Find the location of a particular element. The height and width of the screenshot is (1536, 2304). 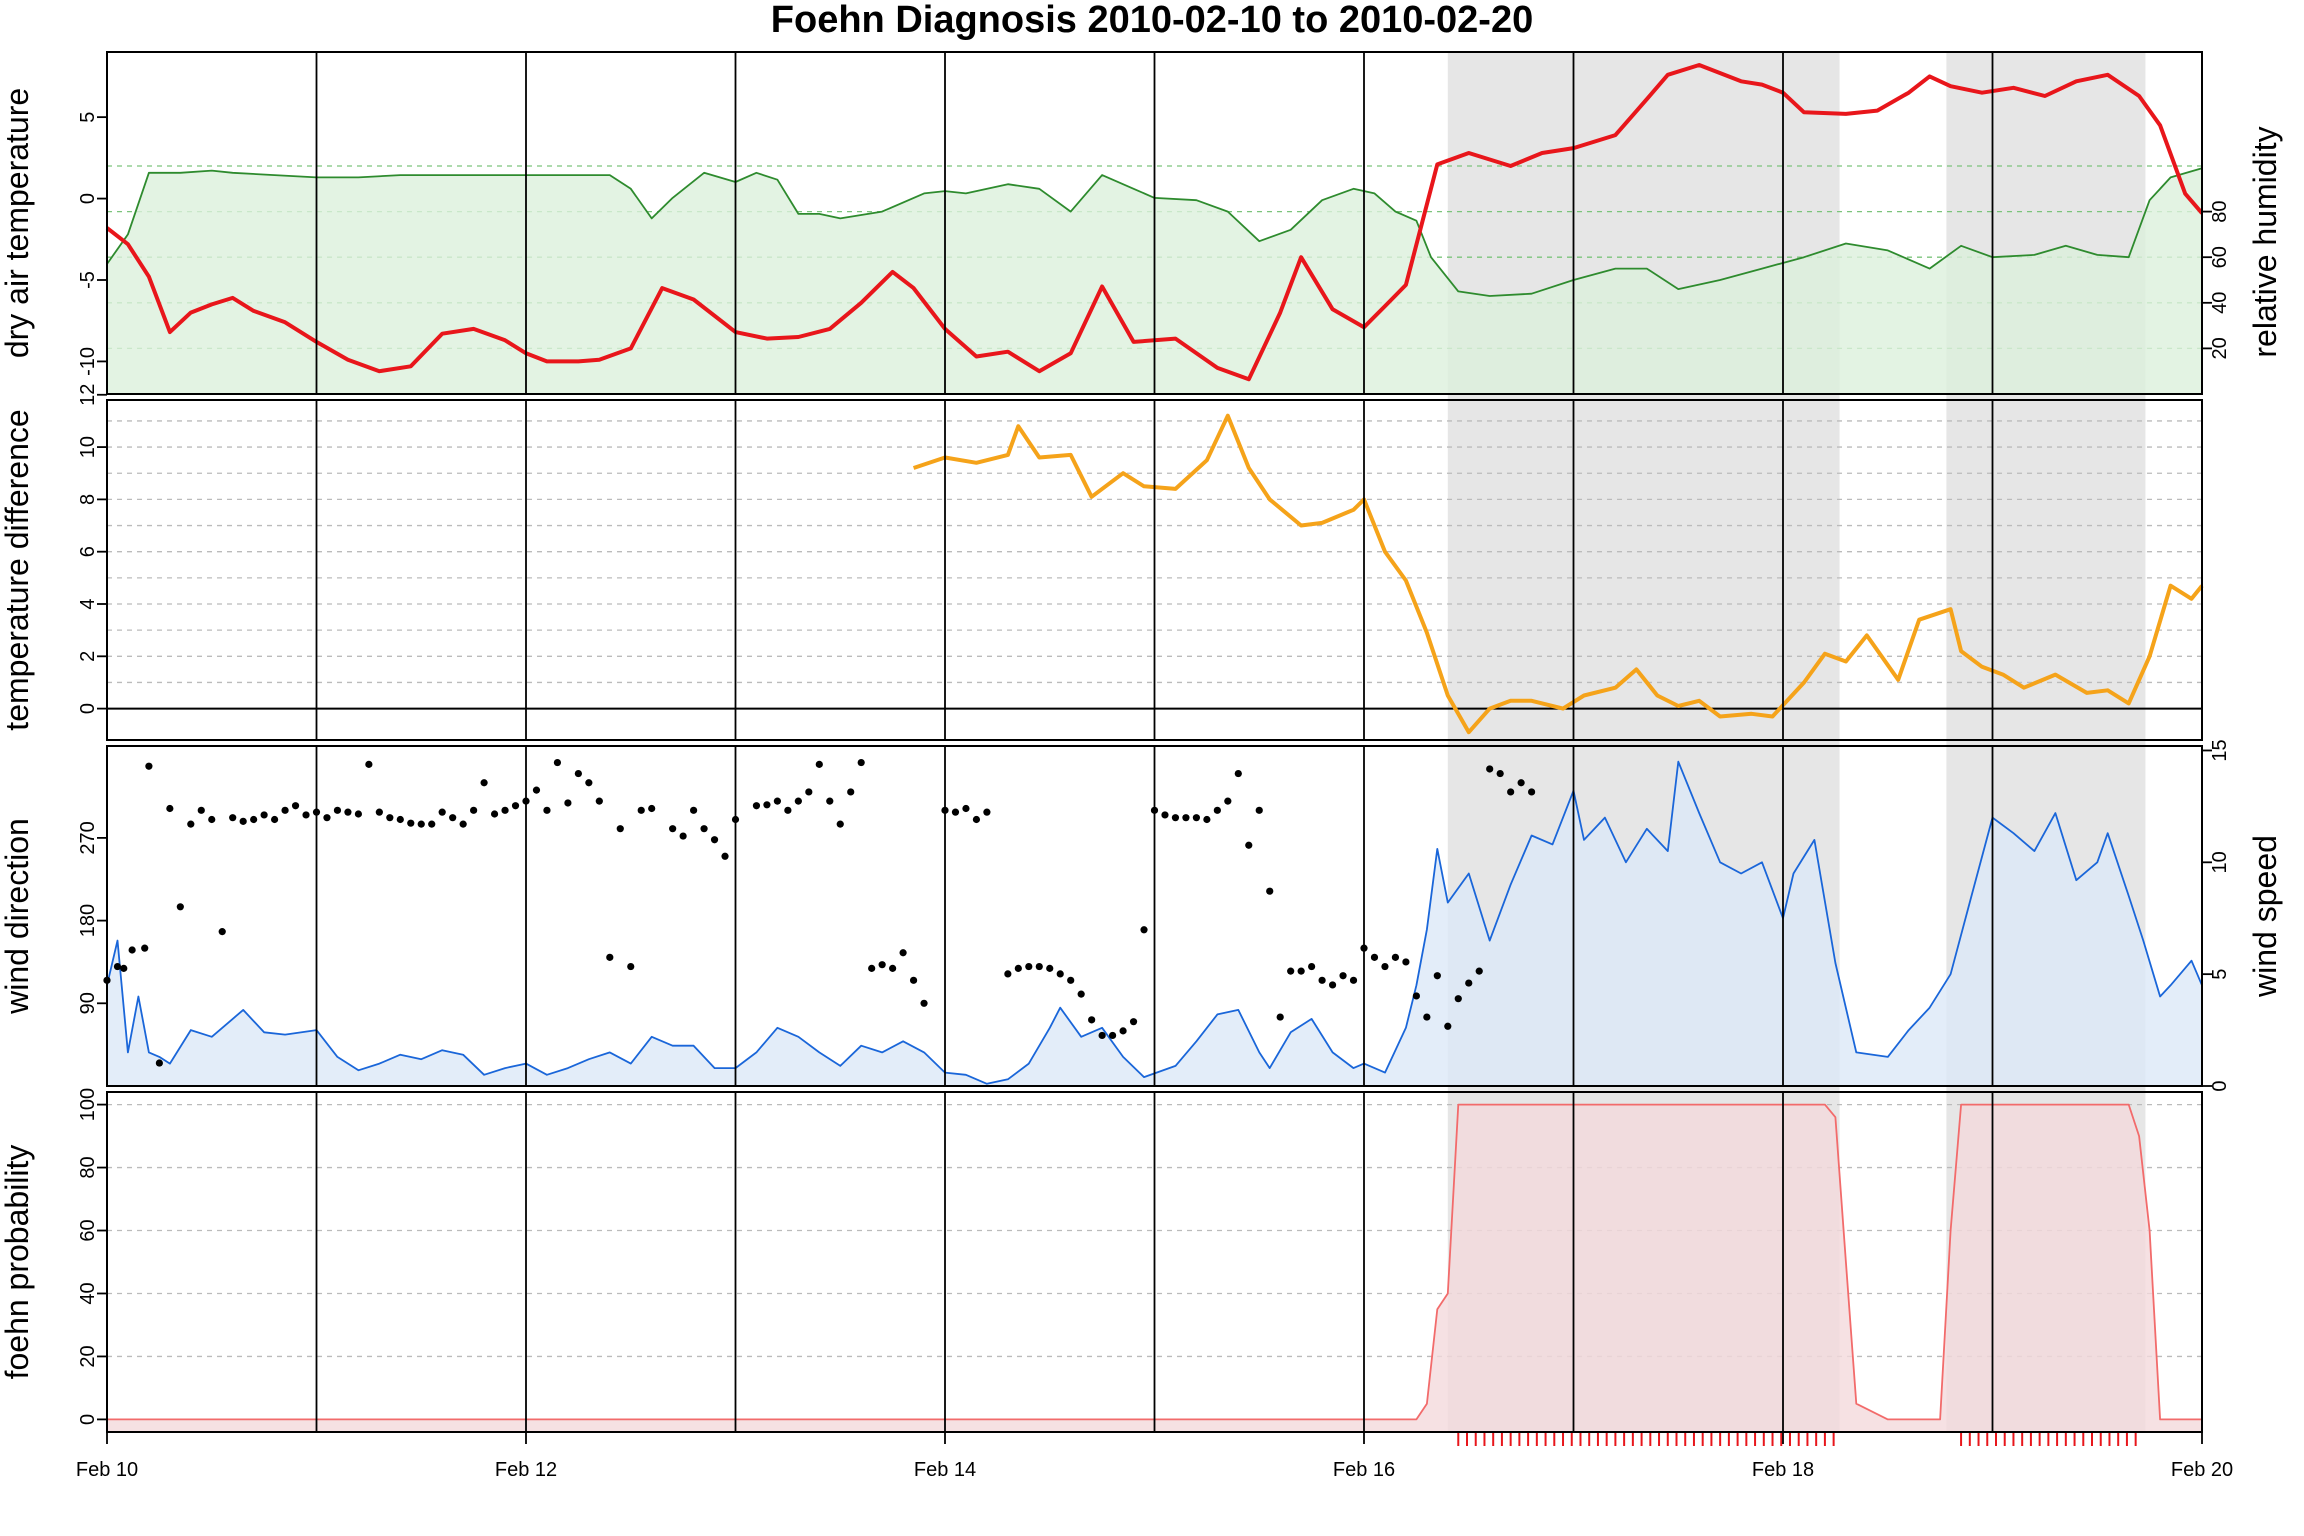

x-tick-label: Feb 20 is located at coordinates (2202, 1470).